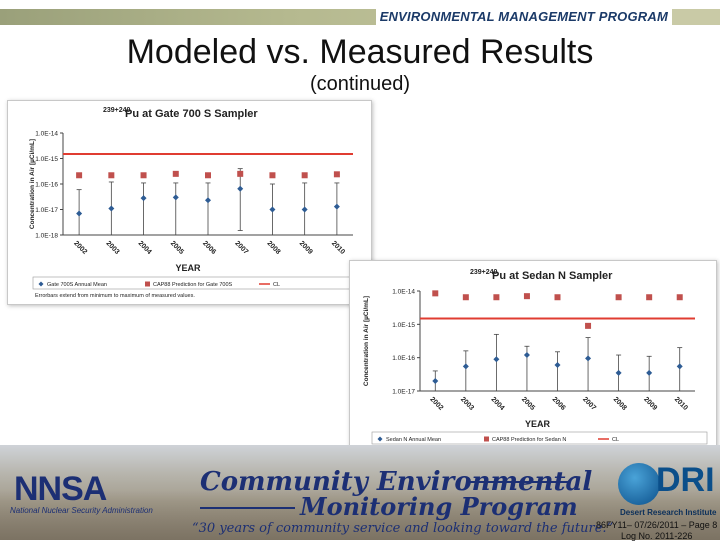 The height and width of the screenshot is (542, 720). Describe the element at coordinates (191, 114) in the screenshot. I see `chart-title: Pu at Gate 700 S Sampler` at that location.